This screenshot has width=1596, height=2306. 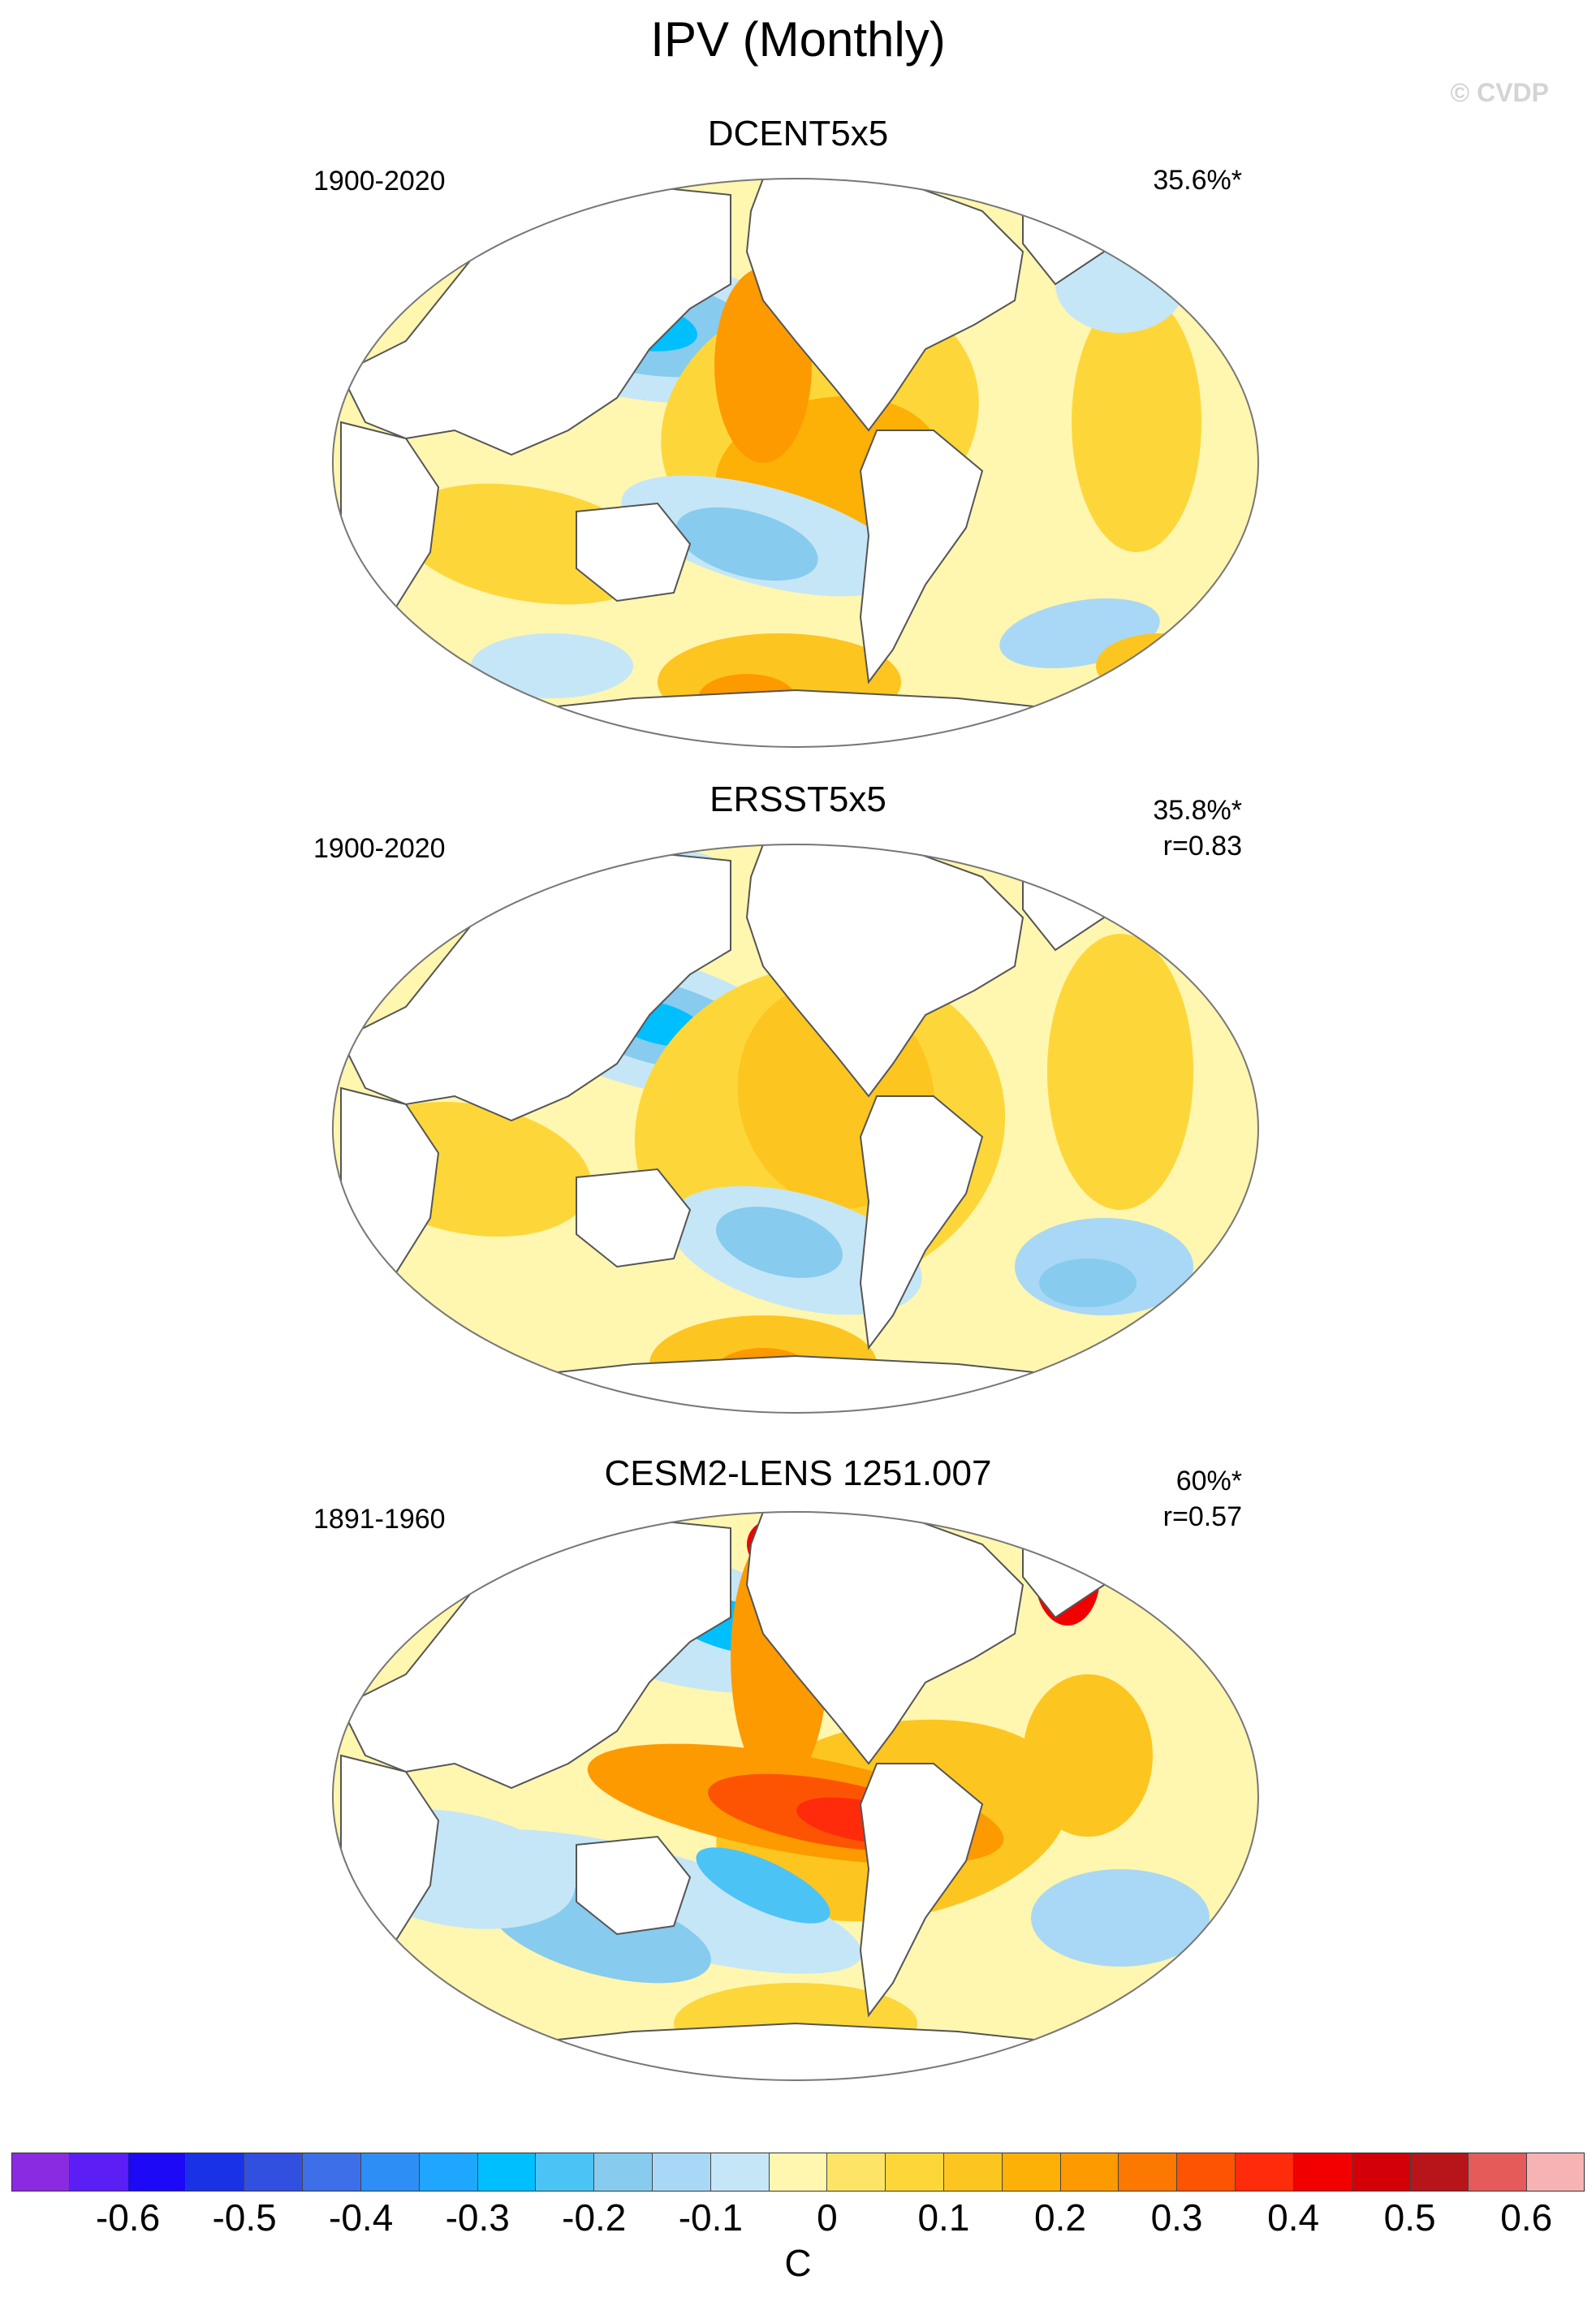 What do you see at coordinates (1202, 846) in the screenshot?
I see `panel-2-correlation: r=0.83` at bounding box center [1202, 846].